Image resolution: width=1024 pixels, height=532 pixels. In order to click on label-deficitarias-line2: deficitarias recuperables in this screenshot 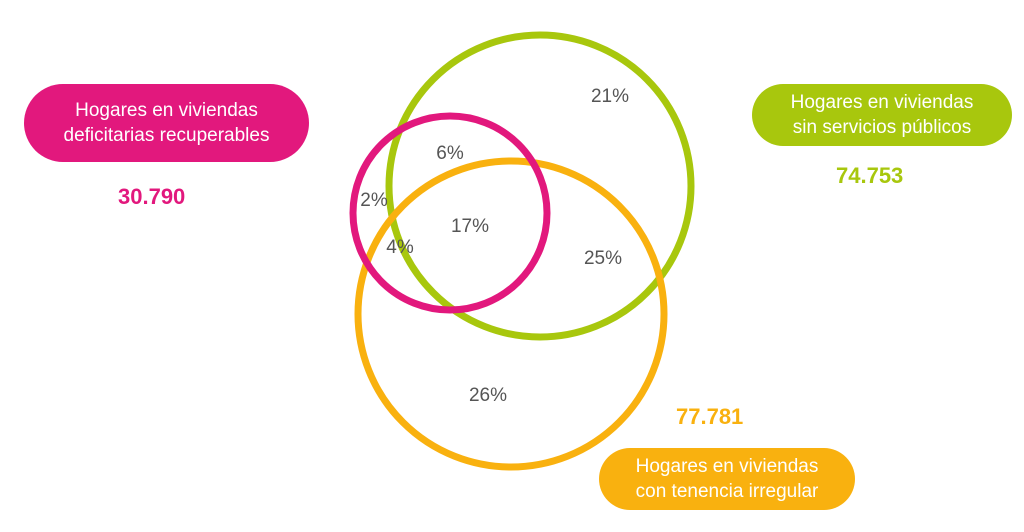, I will do `click(166, 135)`.